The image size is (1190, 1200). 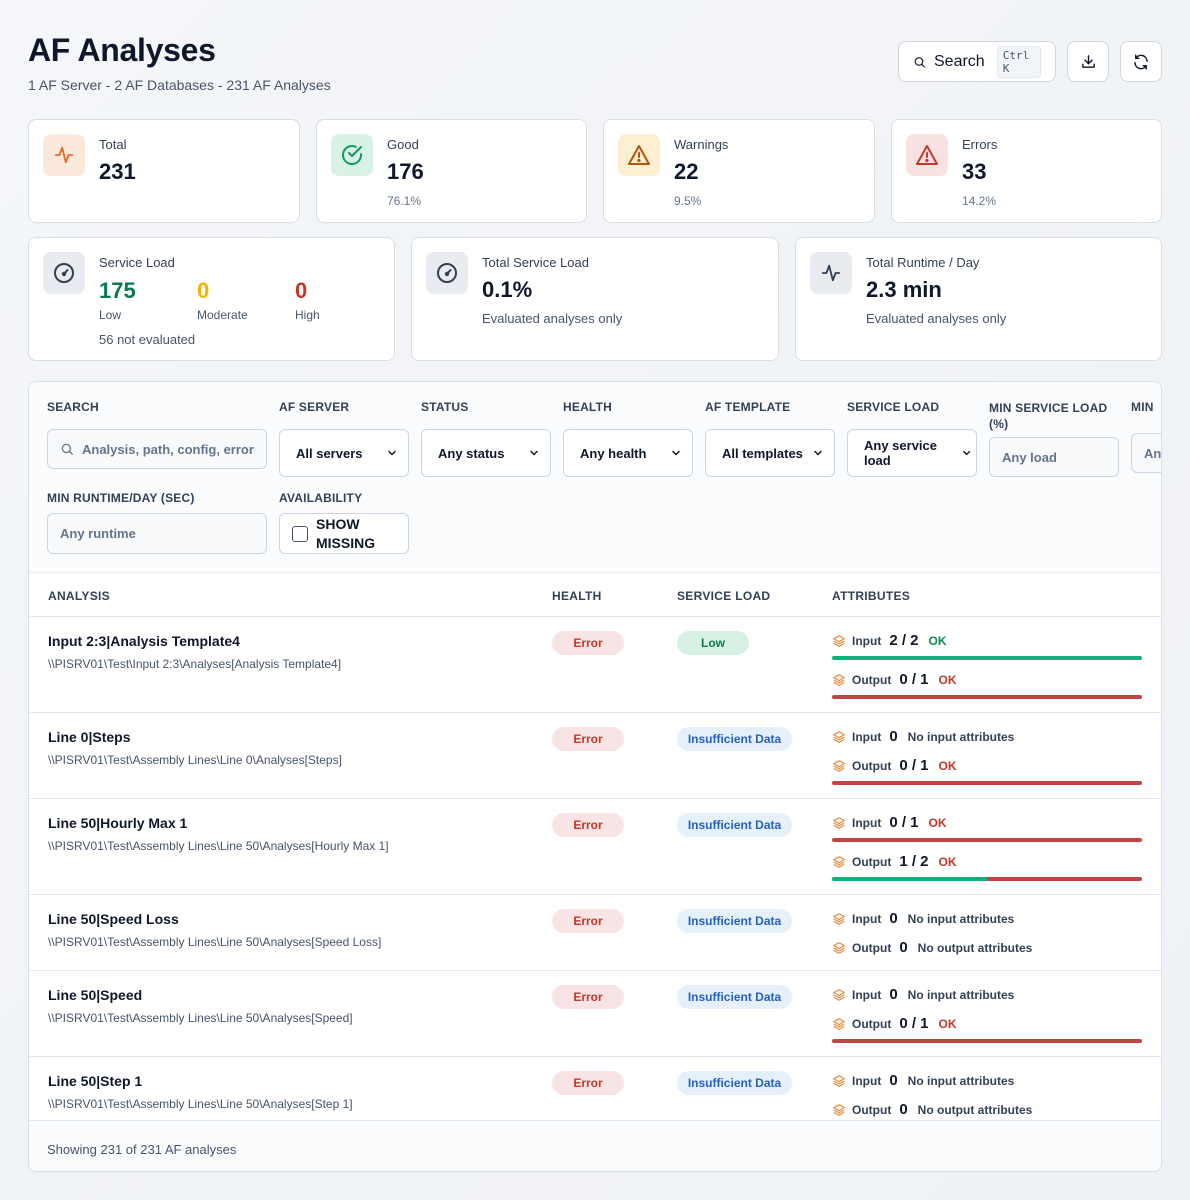 I want to click on analysis-name: Line 50|Hourly Max 1, so click(x=118, y=823).